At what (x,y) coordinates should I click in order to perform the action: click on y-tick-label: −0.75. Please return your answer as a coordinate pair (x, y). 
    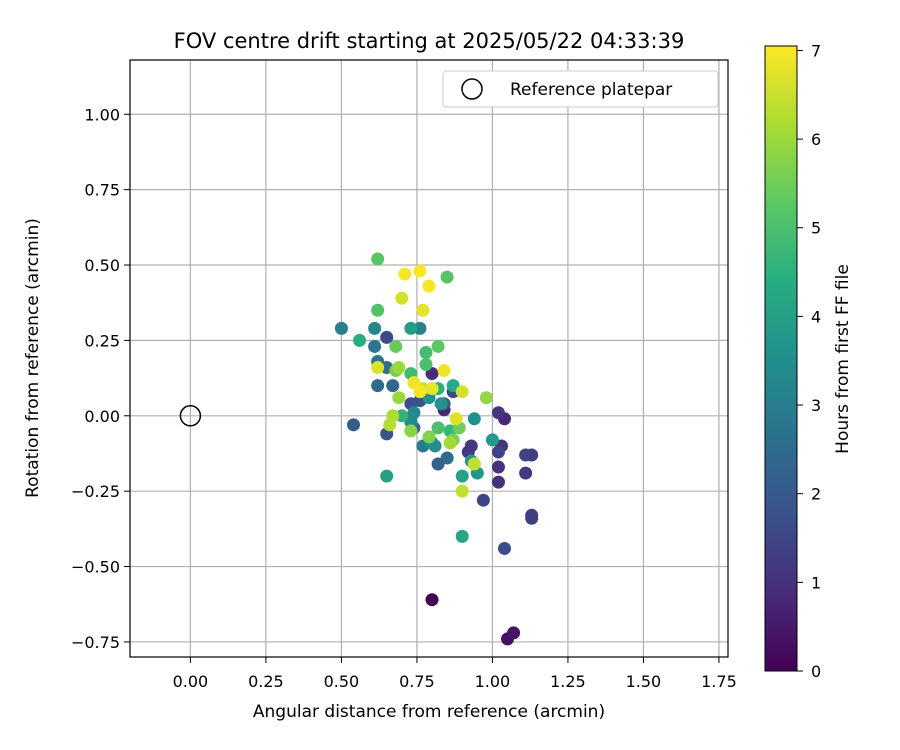
    Looking at the image, I should click on (95, 642).